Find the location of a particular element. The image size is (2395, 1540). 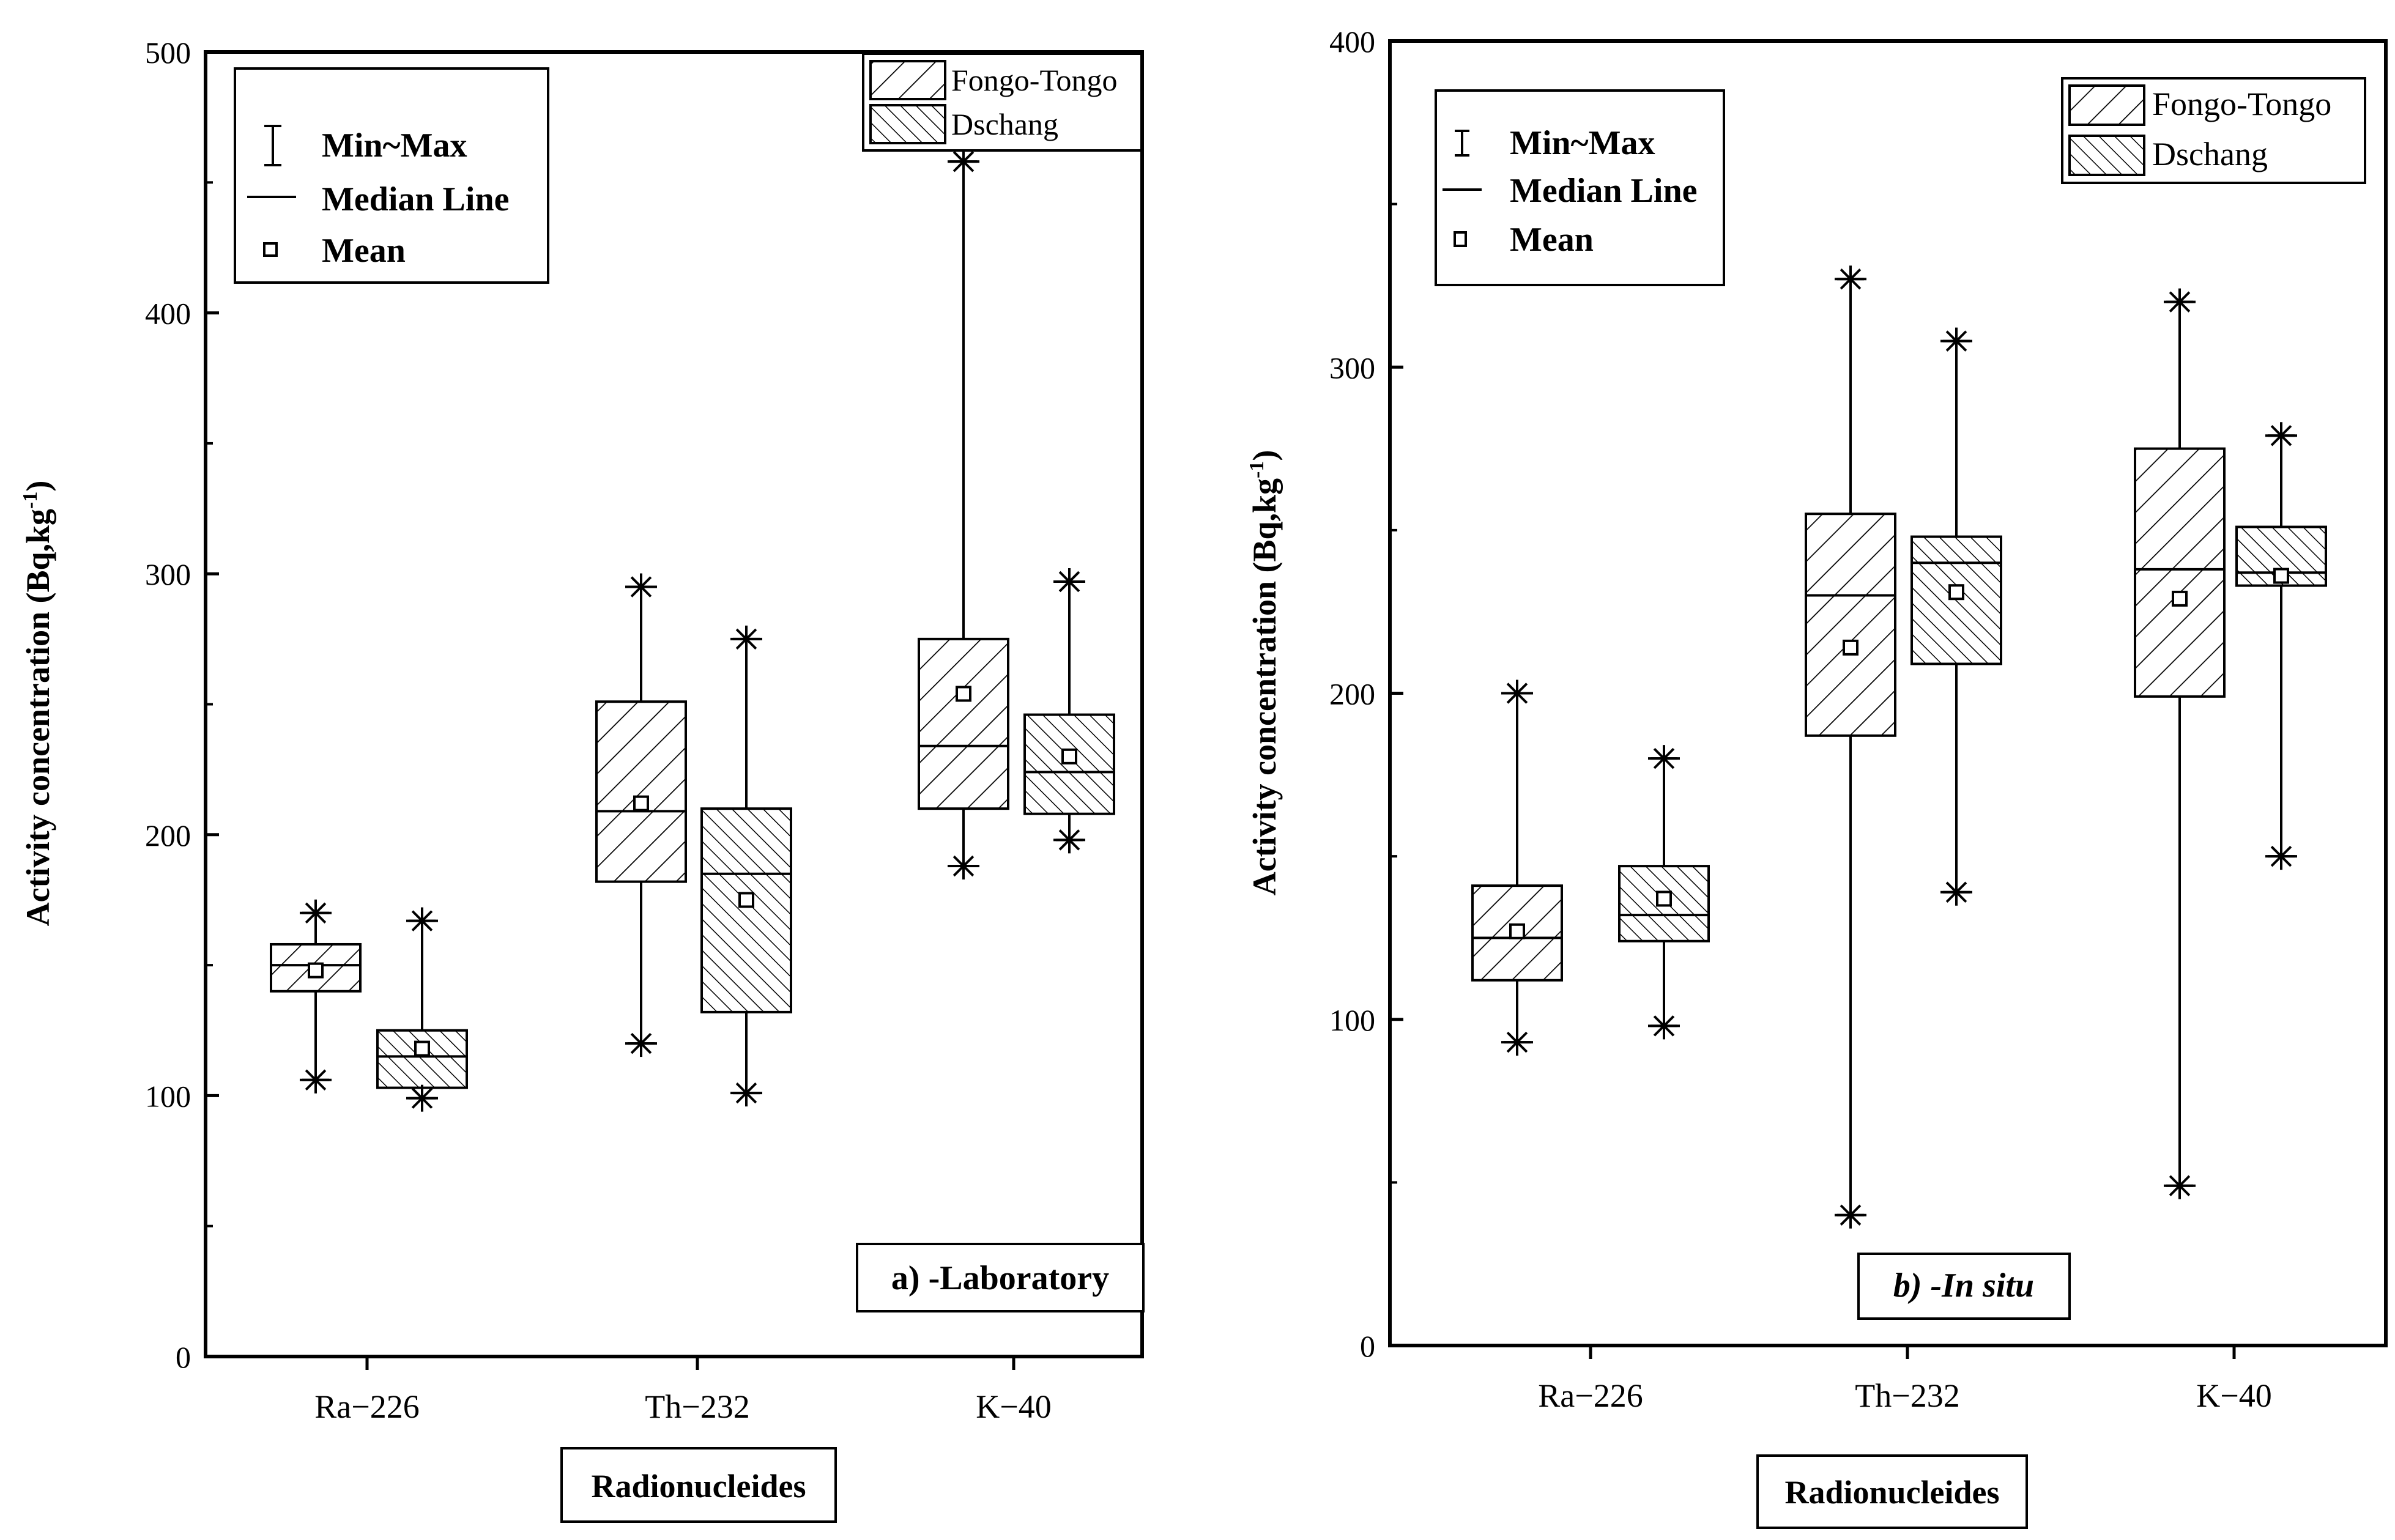

x-tick-label: Th−232 is located at coordinates (1907, 1395).